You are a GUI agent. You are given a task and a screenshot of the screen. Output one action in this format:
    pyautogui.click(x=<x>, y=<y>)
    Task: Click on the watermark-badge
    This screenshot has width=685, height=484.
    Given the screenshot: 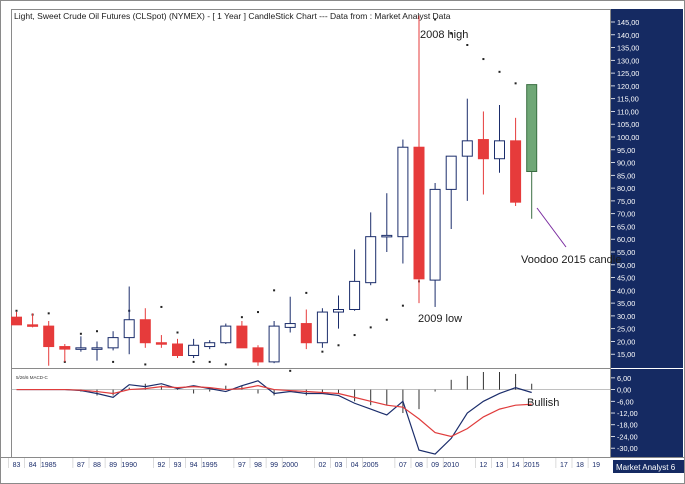 What is the action you would take?
    pyautogui.click(x=648, y=466)
    